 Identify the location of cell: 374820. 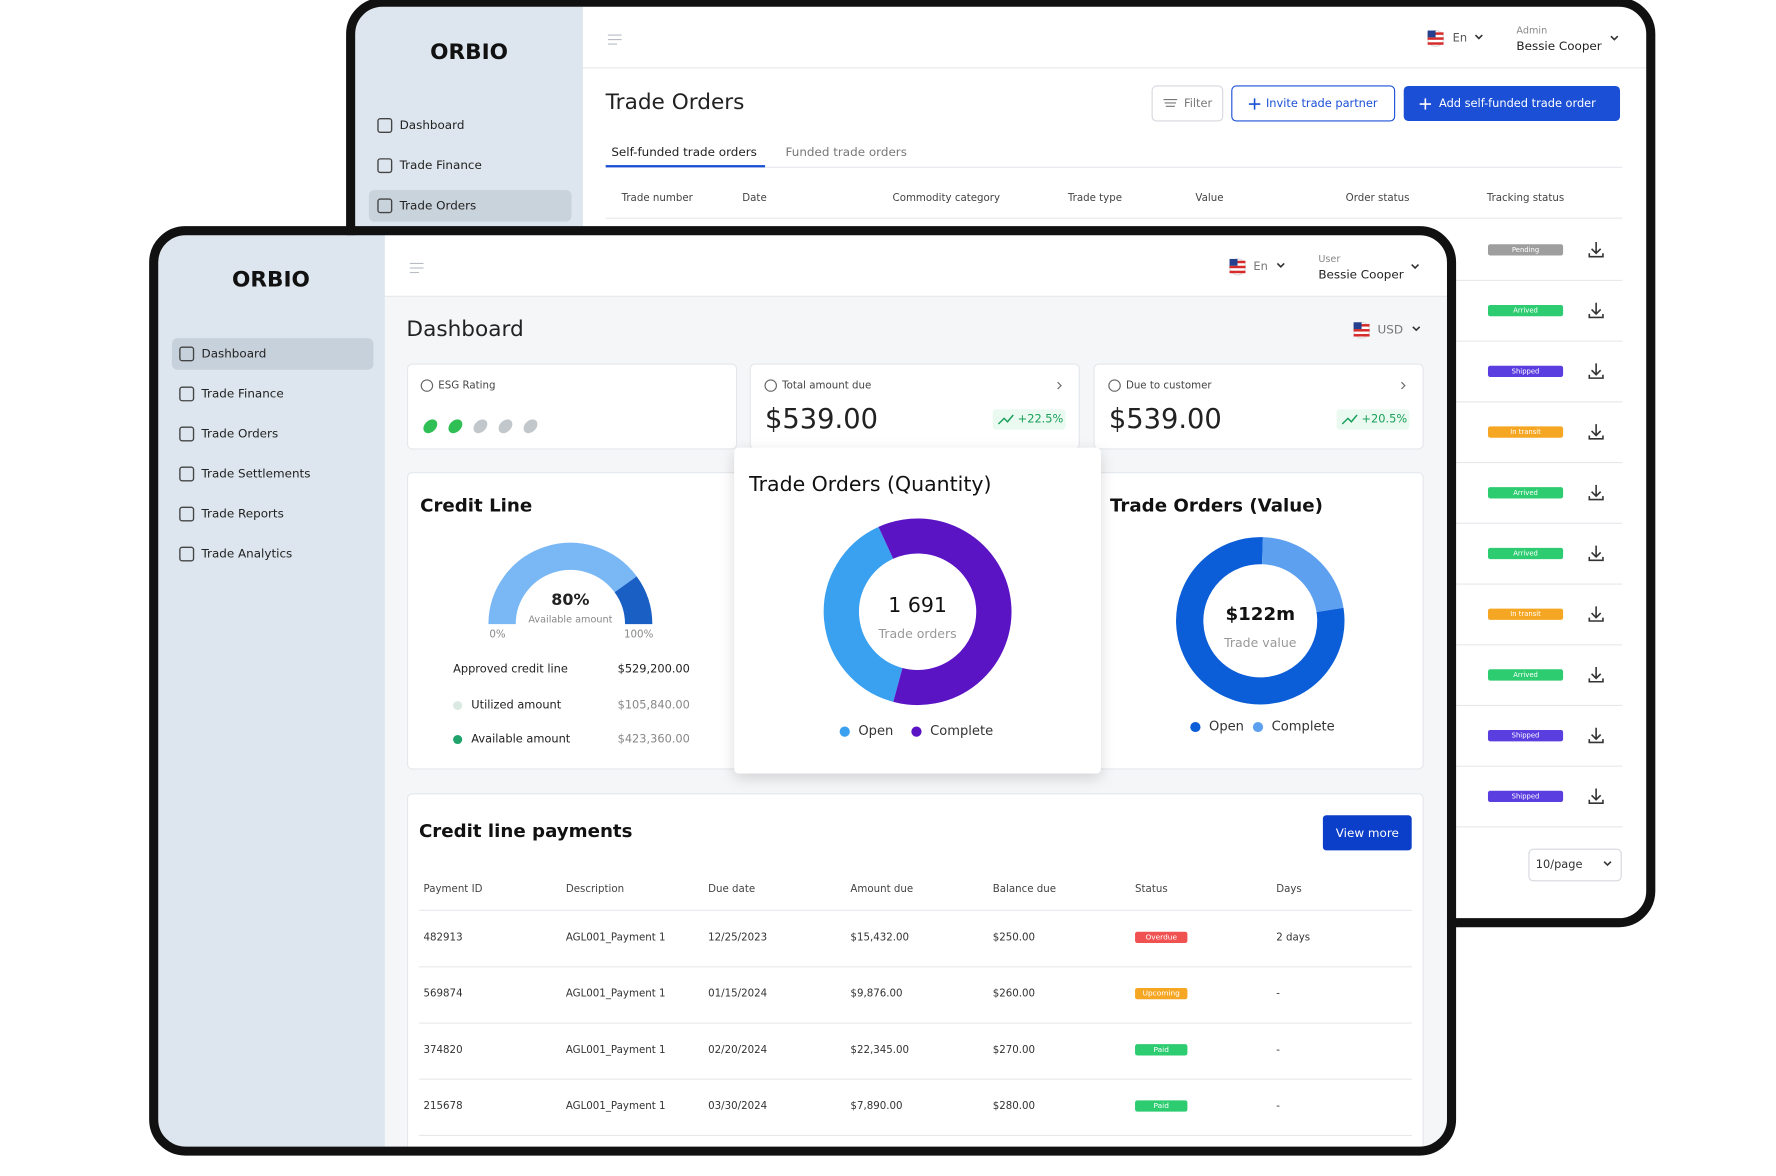
(443, 1050).